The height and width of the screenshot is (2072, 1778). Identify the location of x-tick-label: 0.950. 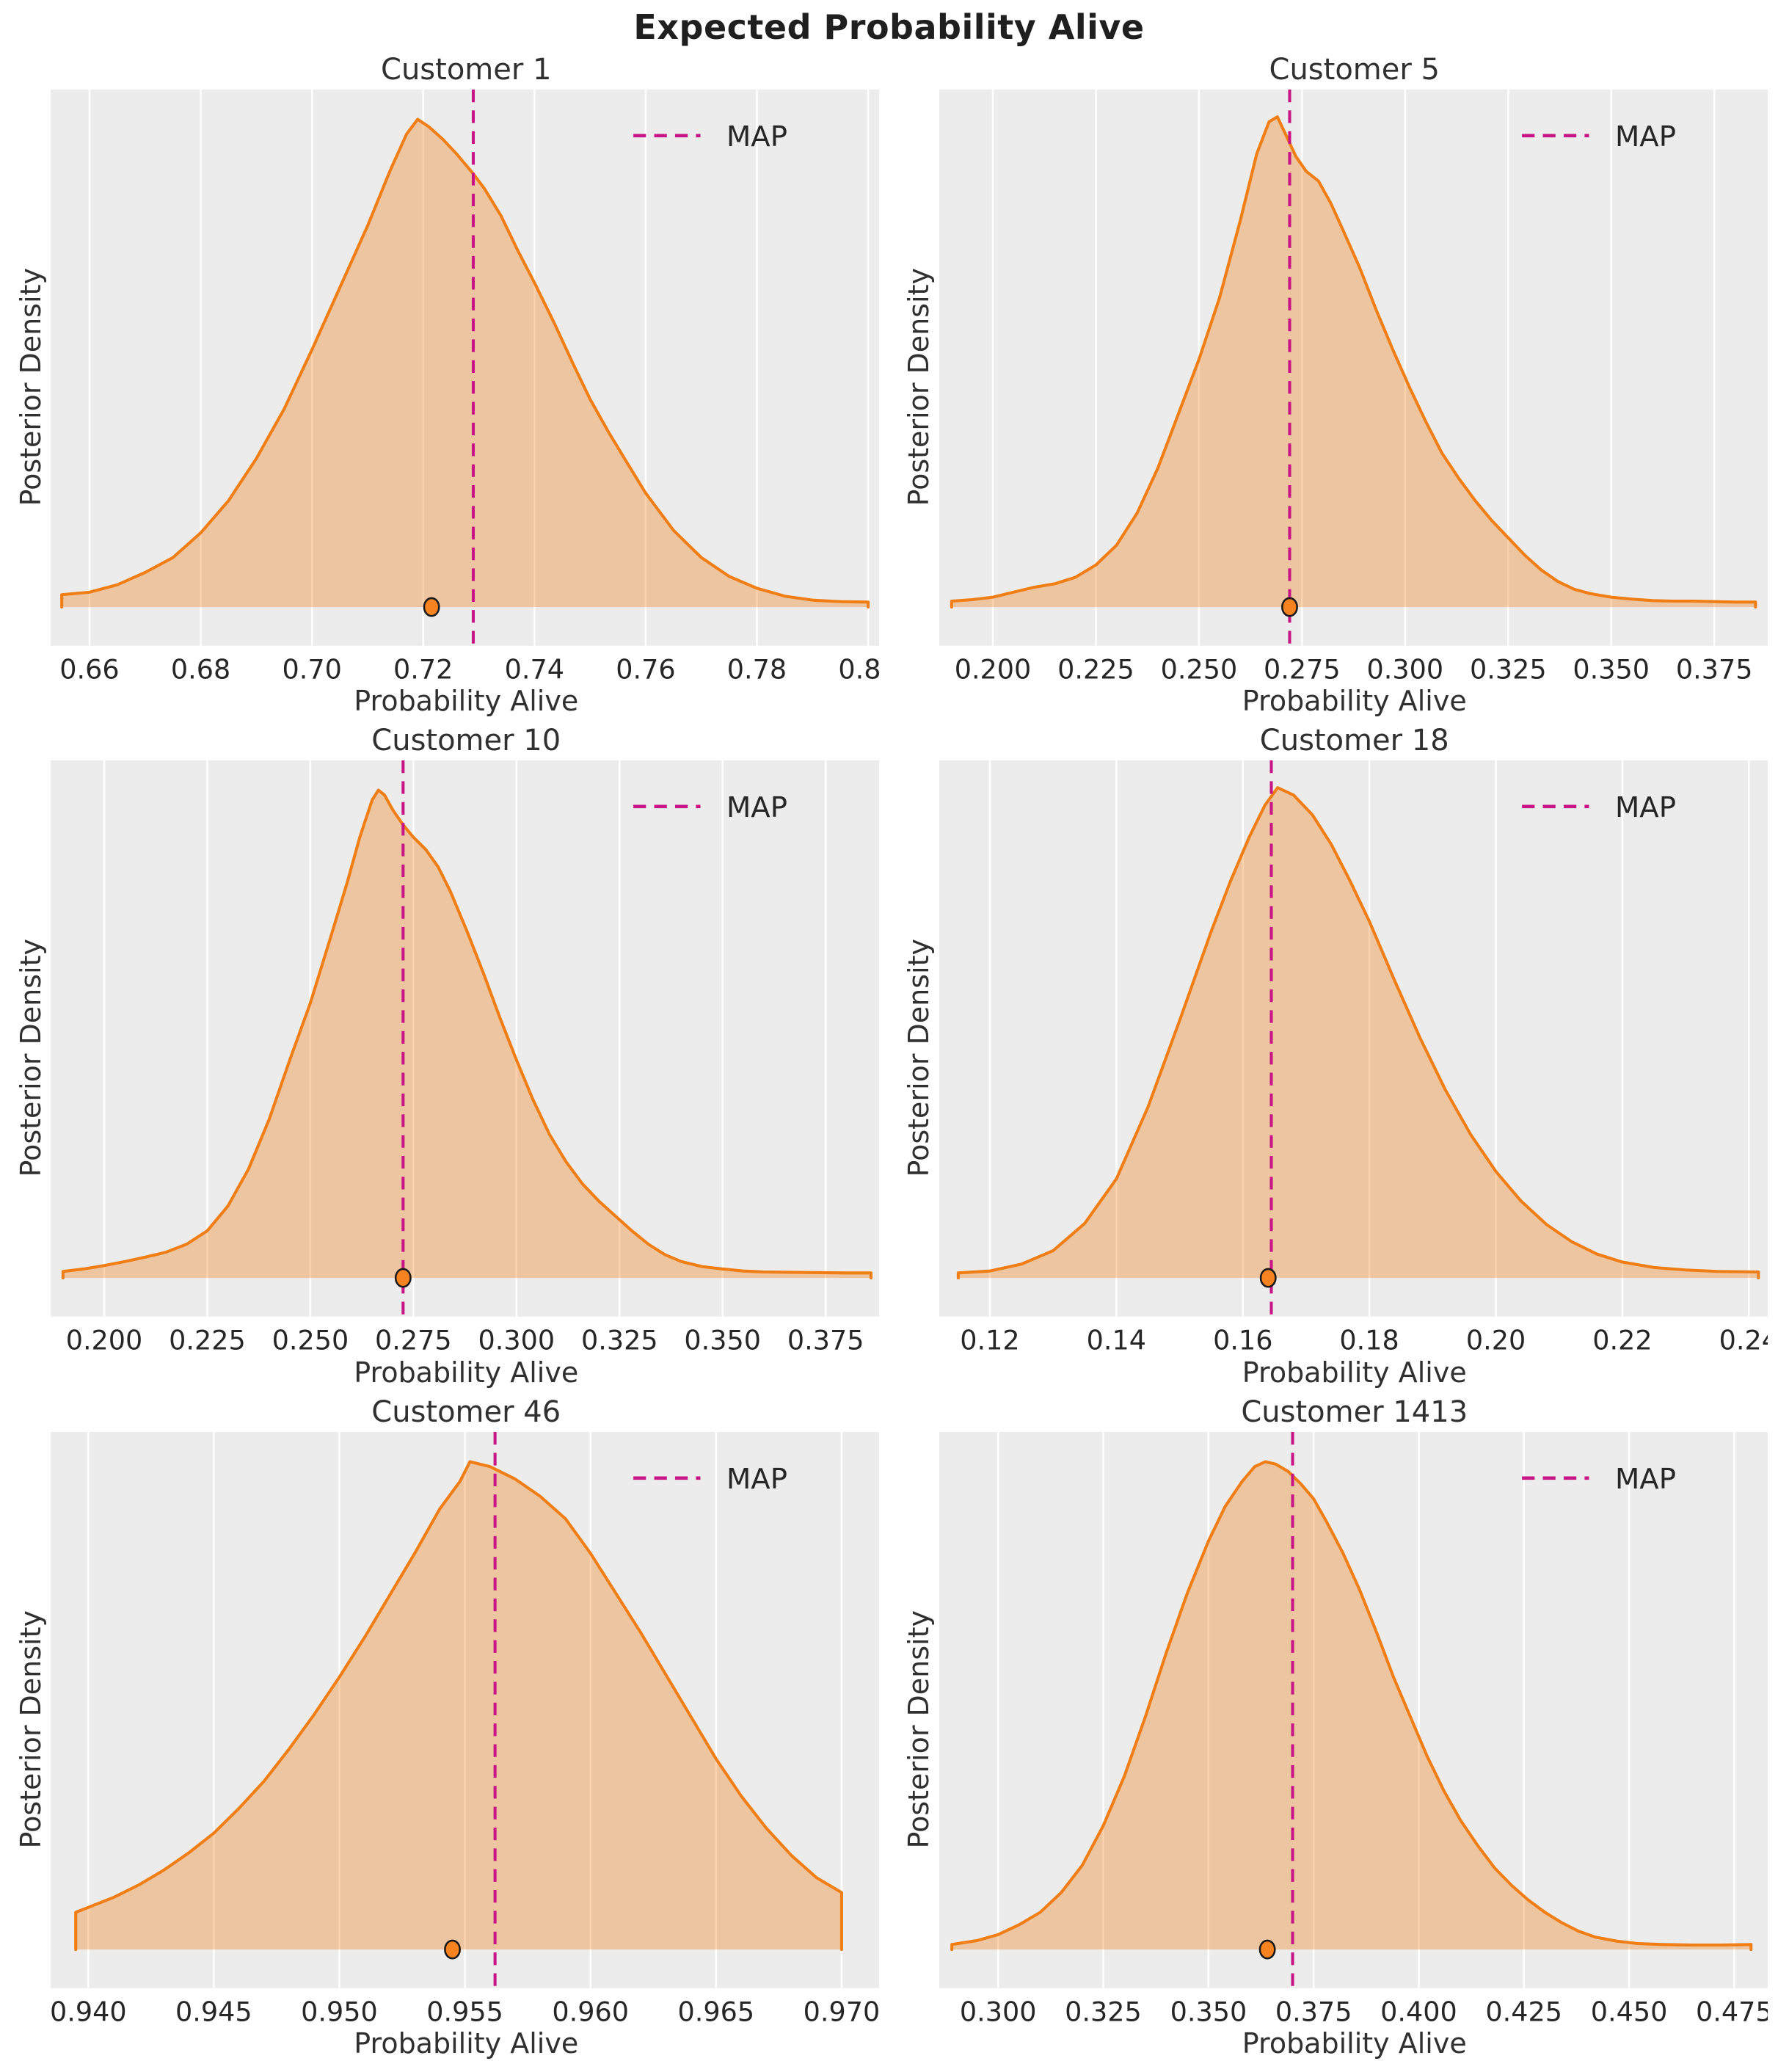
(339, 2011).